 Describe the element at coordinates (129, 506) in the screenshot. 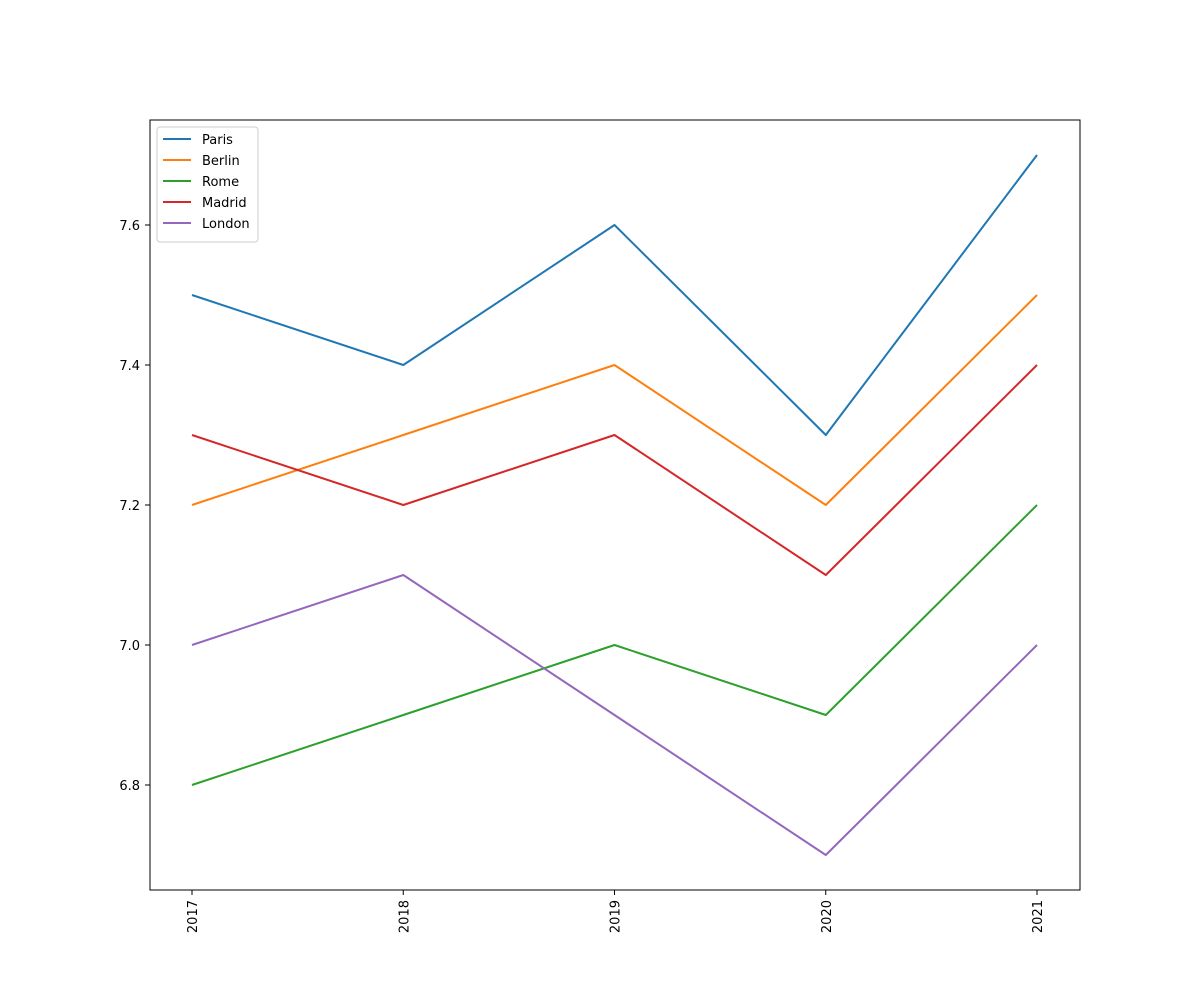

I see `y-tick-label: 7.2` at that location.